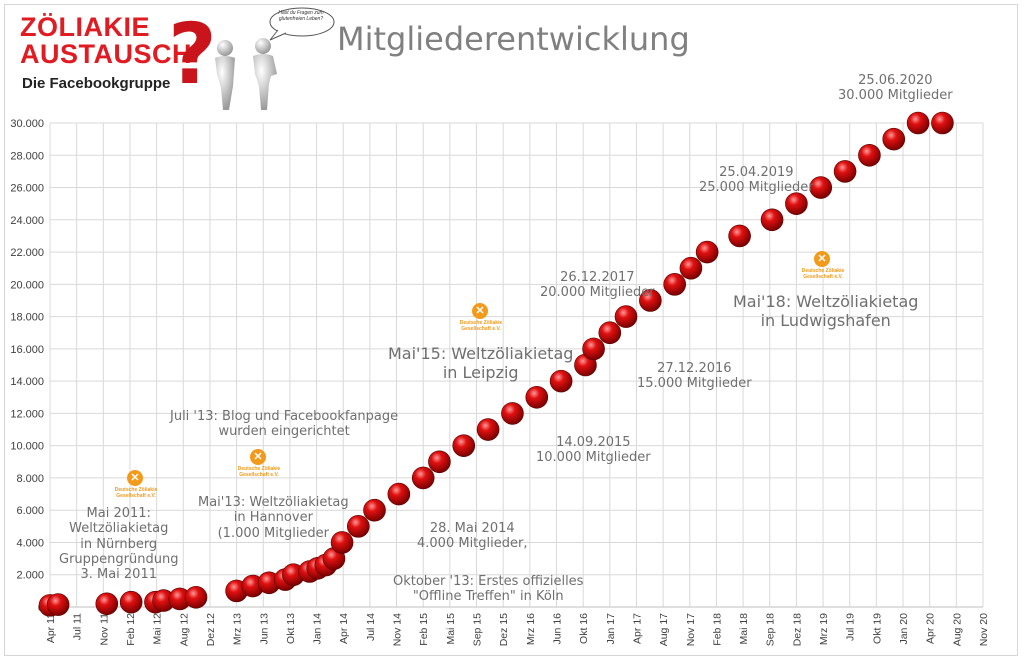 The image size is (1024, 662). Describe the element at coordinates (284, 416) in the screenshot. I see `annotation-line: Juli '13: Blog und Facebookfanpage` at that location.